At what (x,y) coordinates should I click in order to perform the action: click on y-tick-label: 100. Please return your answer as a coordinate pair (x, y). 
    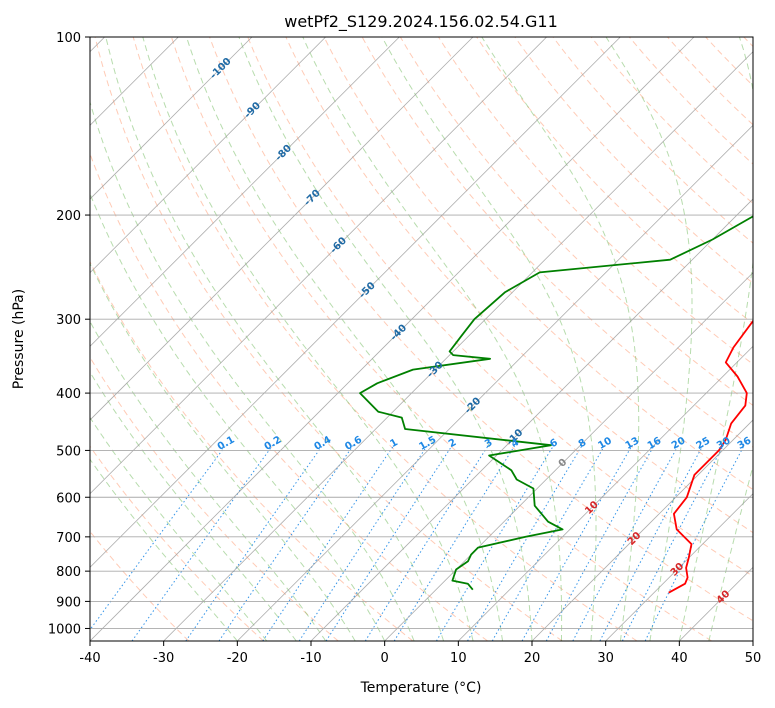
    Looking at the image, I should click on (68, 38).